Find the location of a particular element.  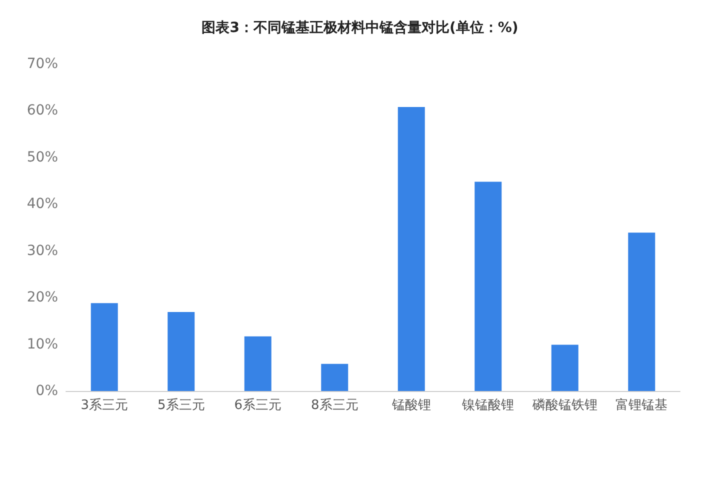

x-tick-label: 磷酸锰铁锂 is located at coordinates (564, 405).